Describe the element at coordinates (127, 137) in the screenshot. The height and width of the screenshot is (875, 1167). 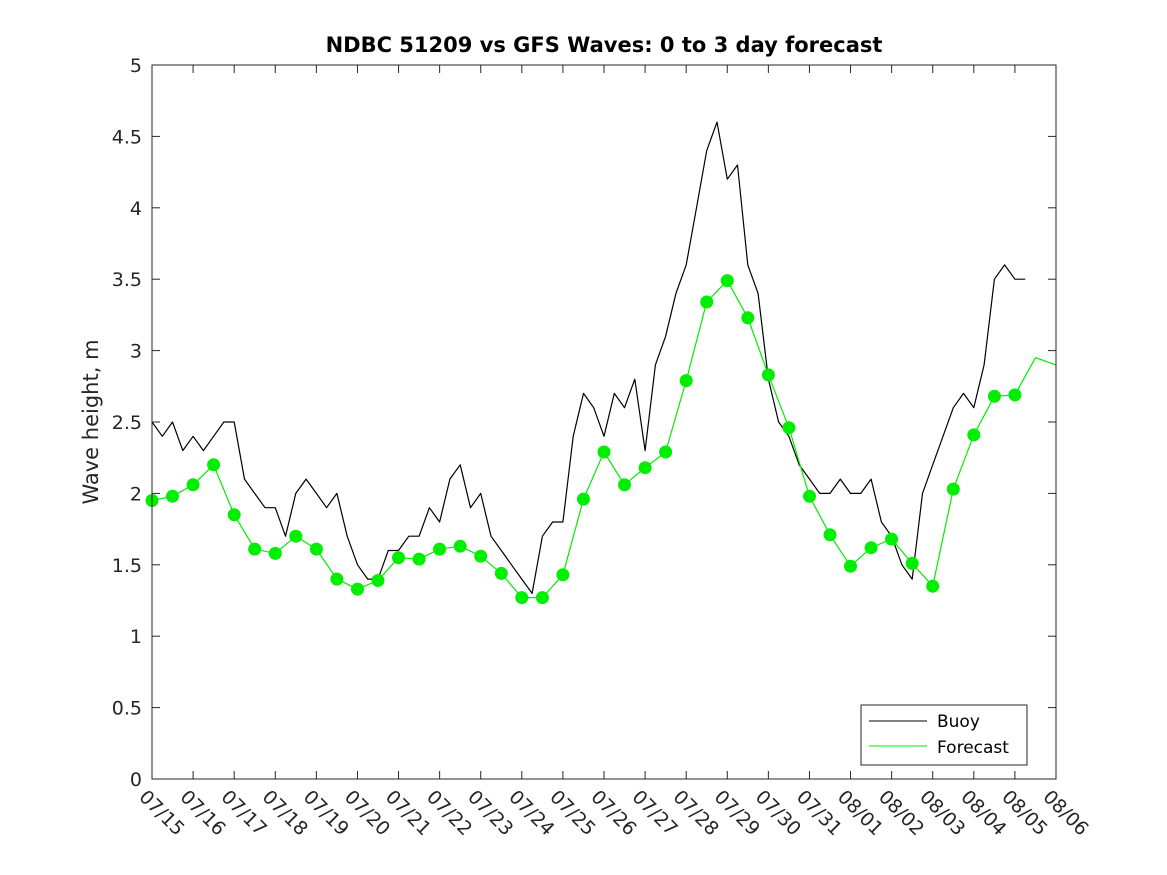
I see `y-tick-label: 4.5` at that location.